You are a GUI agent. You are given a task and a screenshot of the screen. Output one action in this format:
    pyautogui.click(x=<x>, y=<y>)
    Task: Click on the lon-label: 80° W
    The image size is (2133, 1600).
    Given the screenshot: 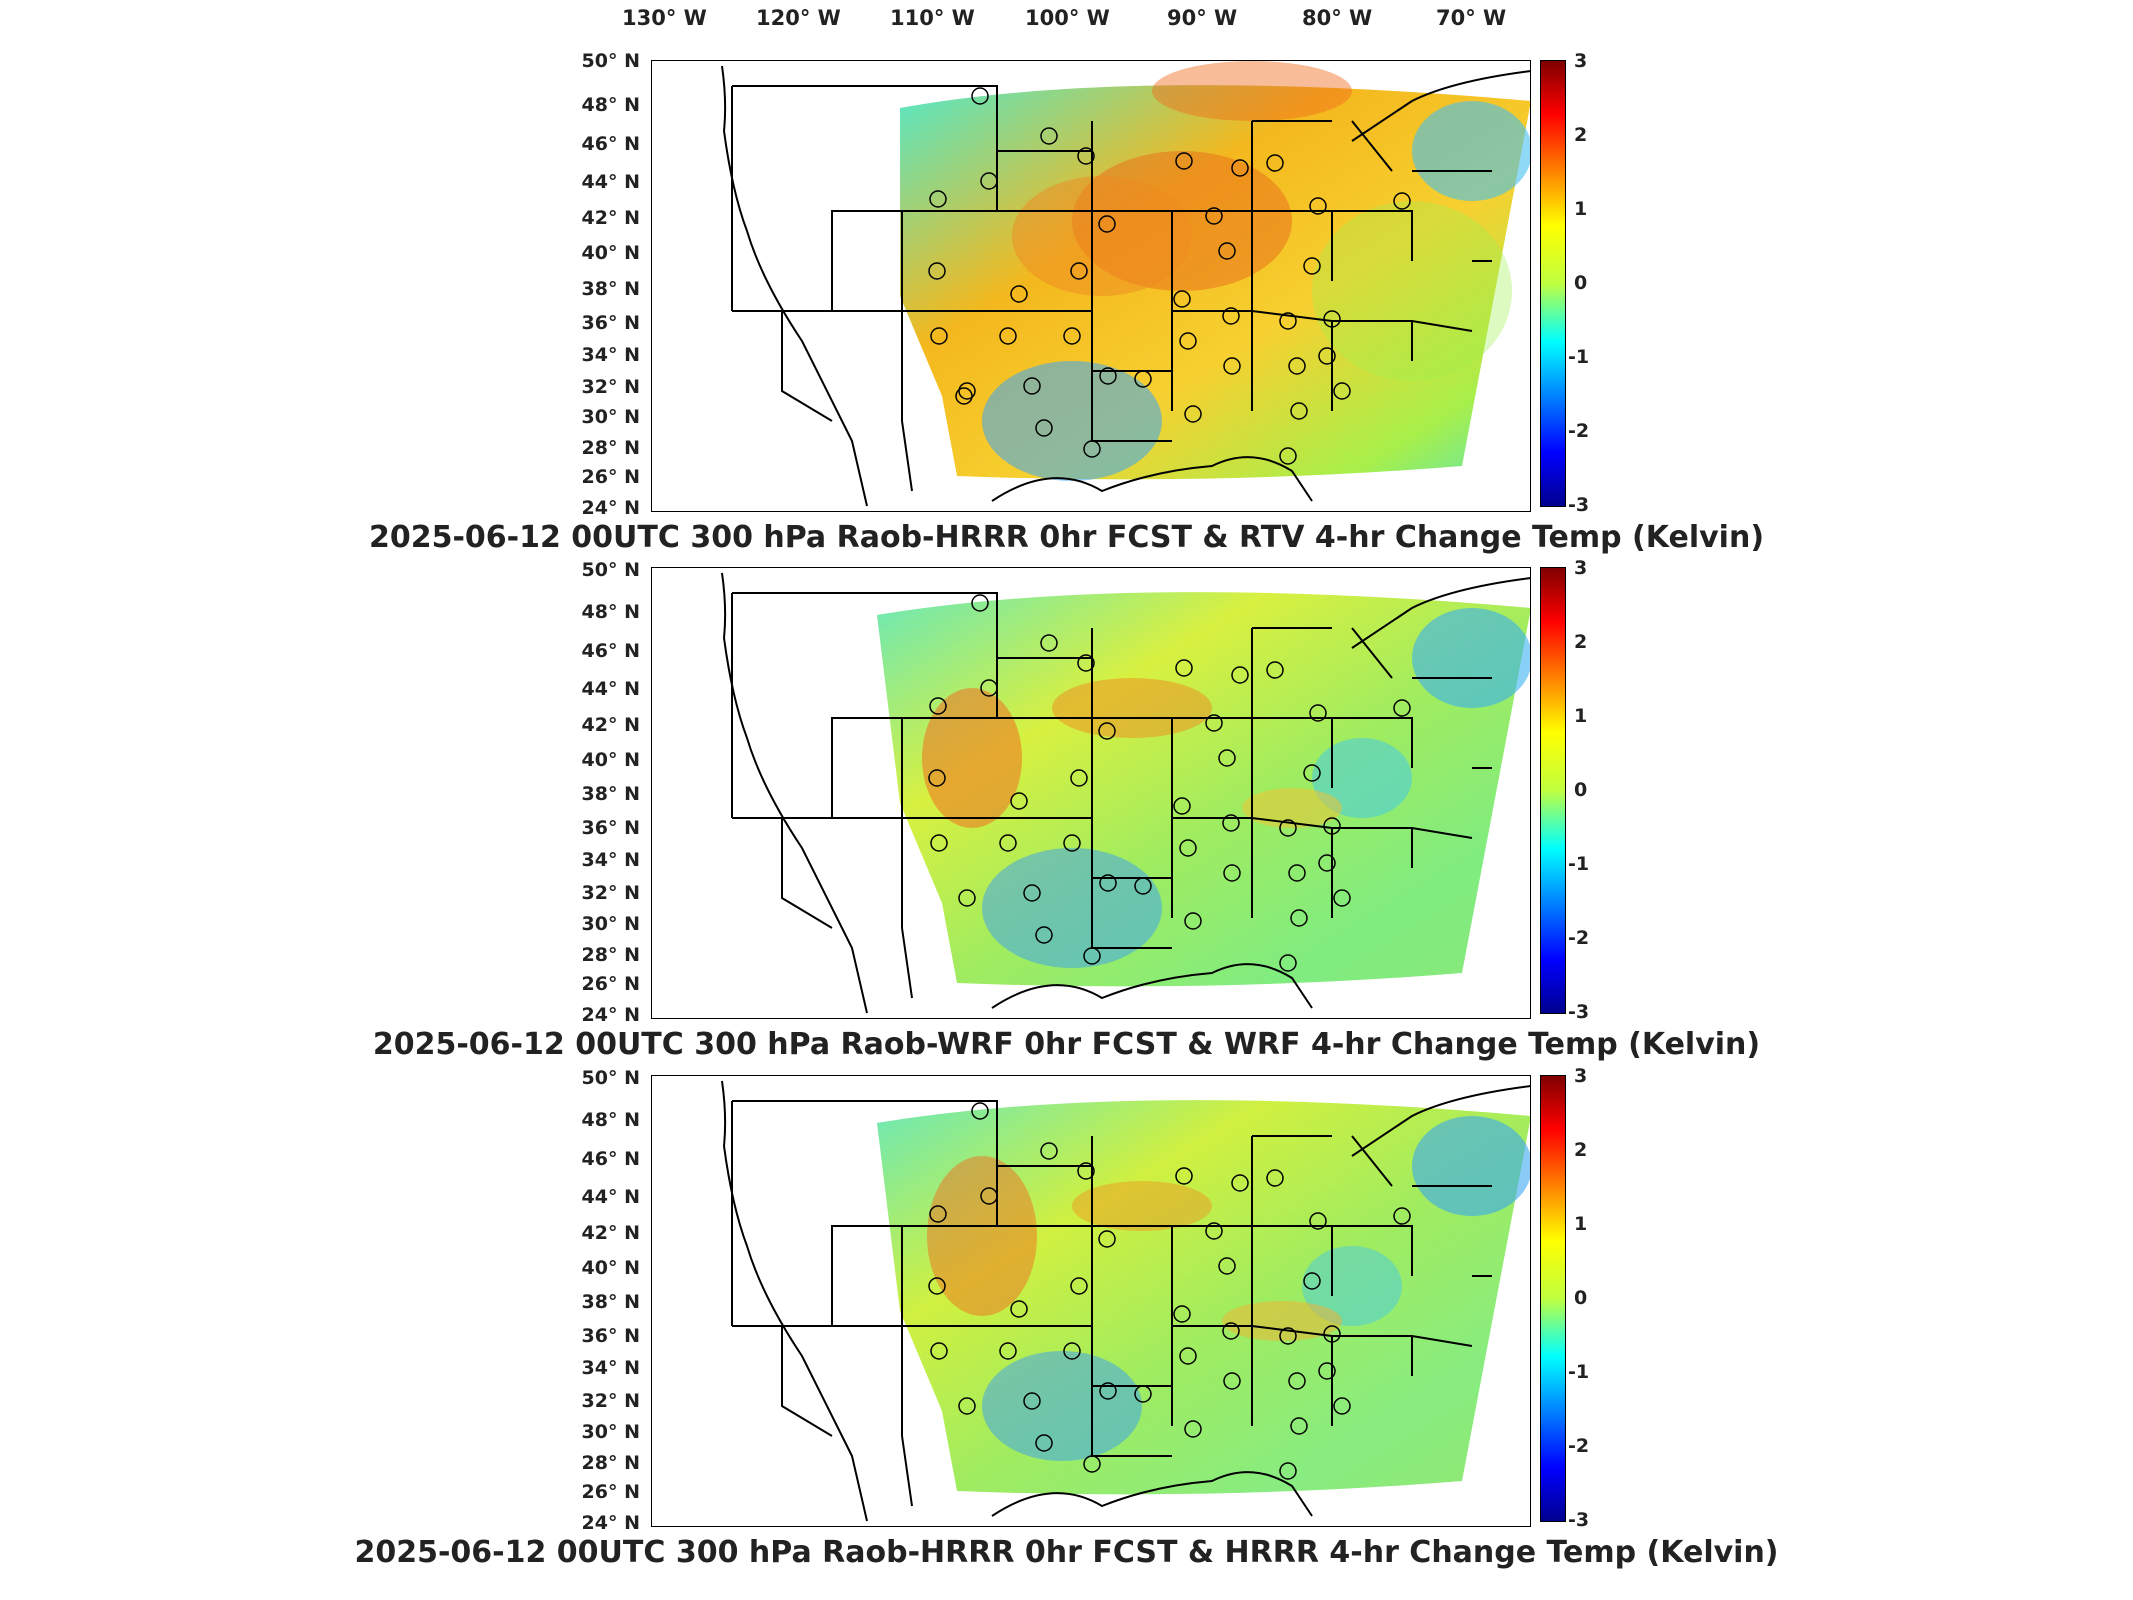 What is the action you would take?
    pyautogui.click(x=1337, y=18)
    